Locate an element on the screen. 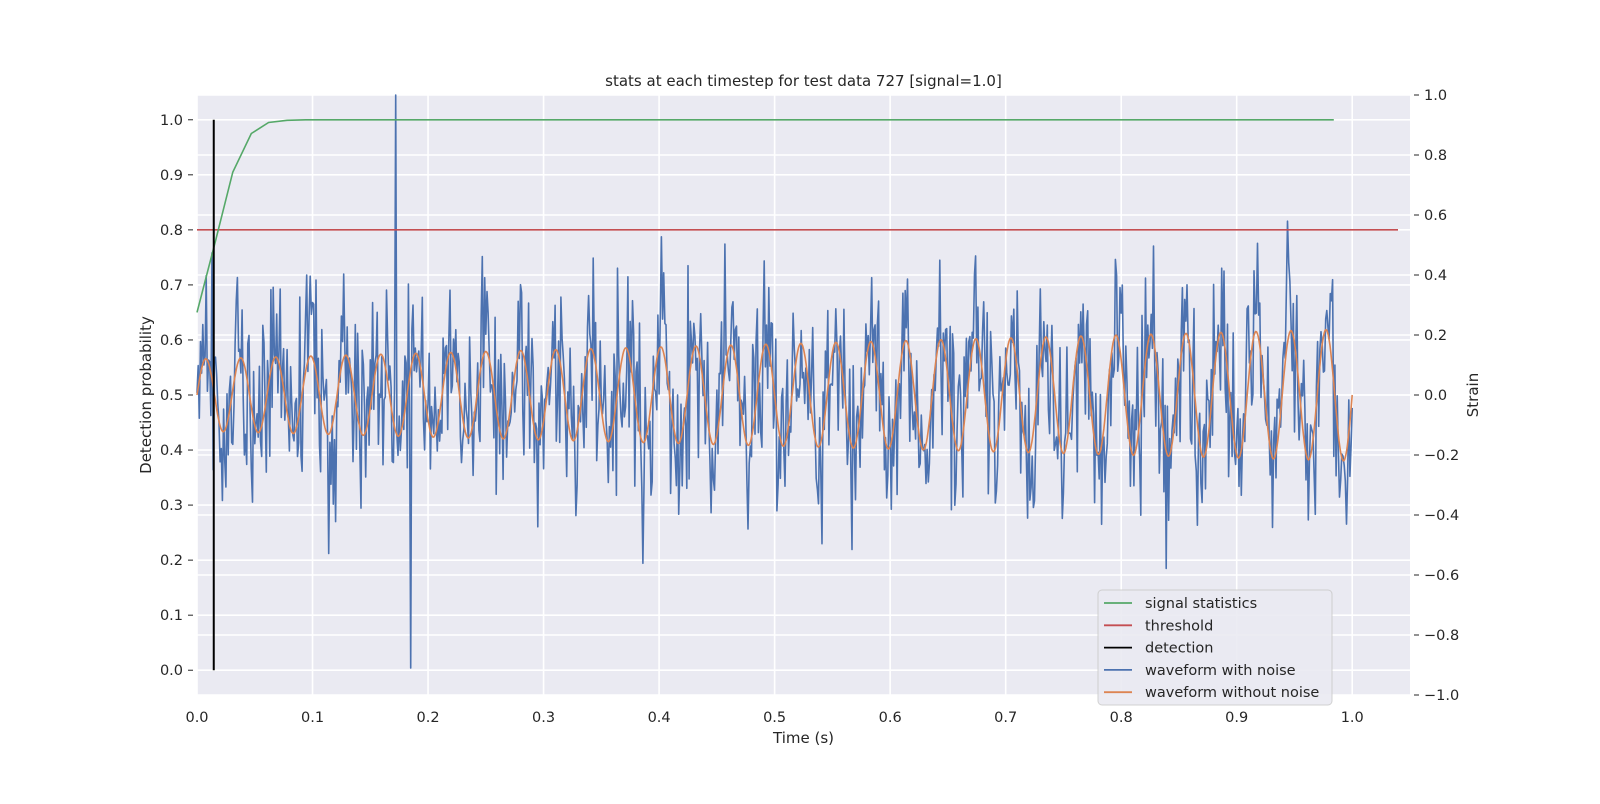 The height and width of the screenshot is (804, 1600). y-tick-label-left: 0.8 is located at coordinates (171, 231).